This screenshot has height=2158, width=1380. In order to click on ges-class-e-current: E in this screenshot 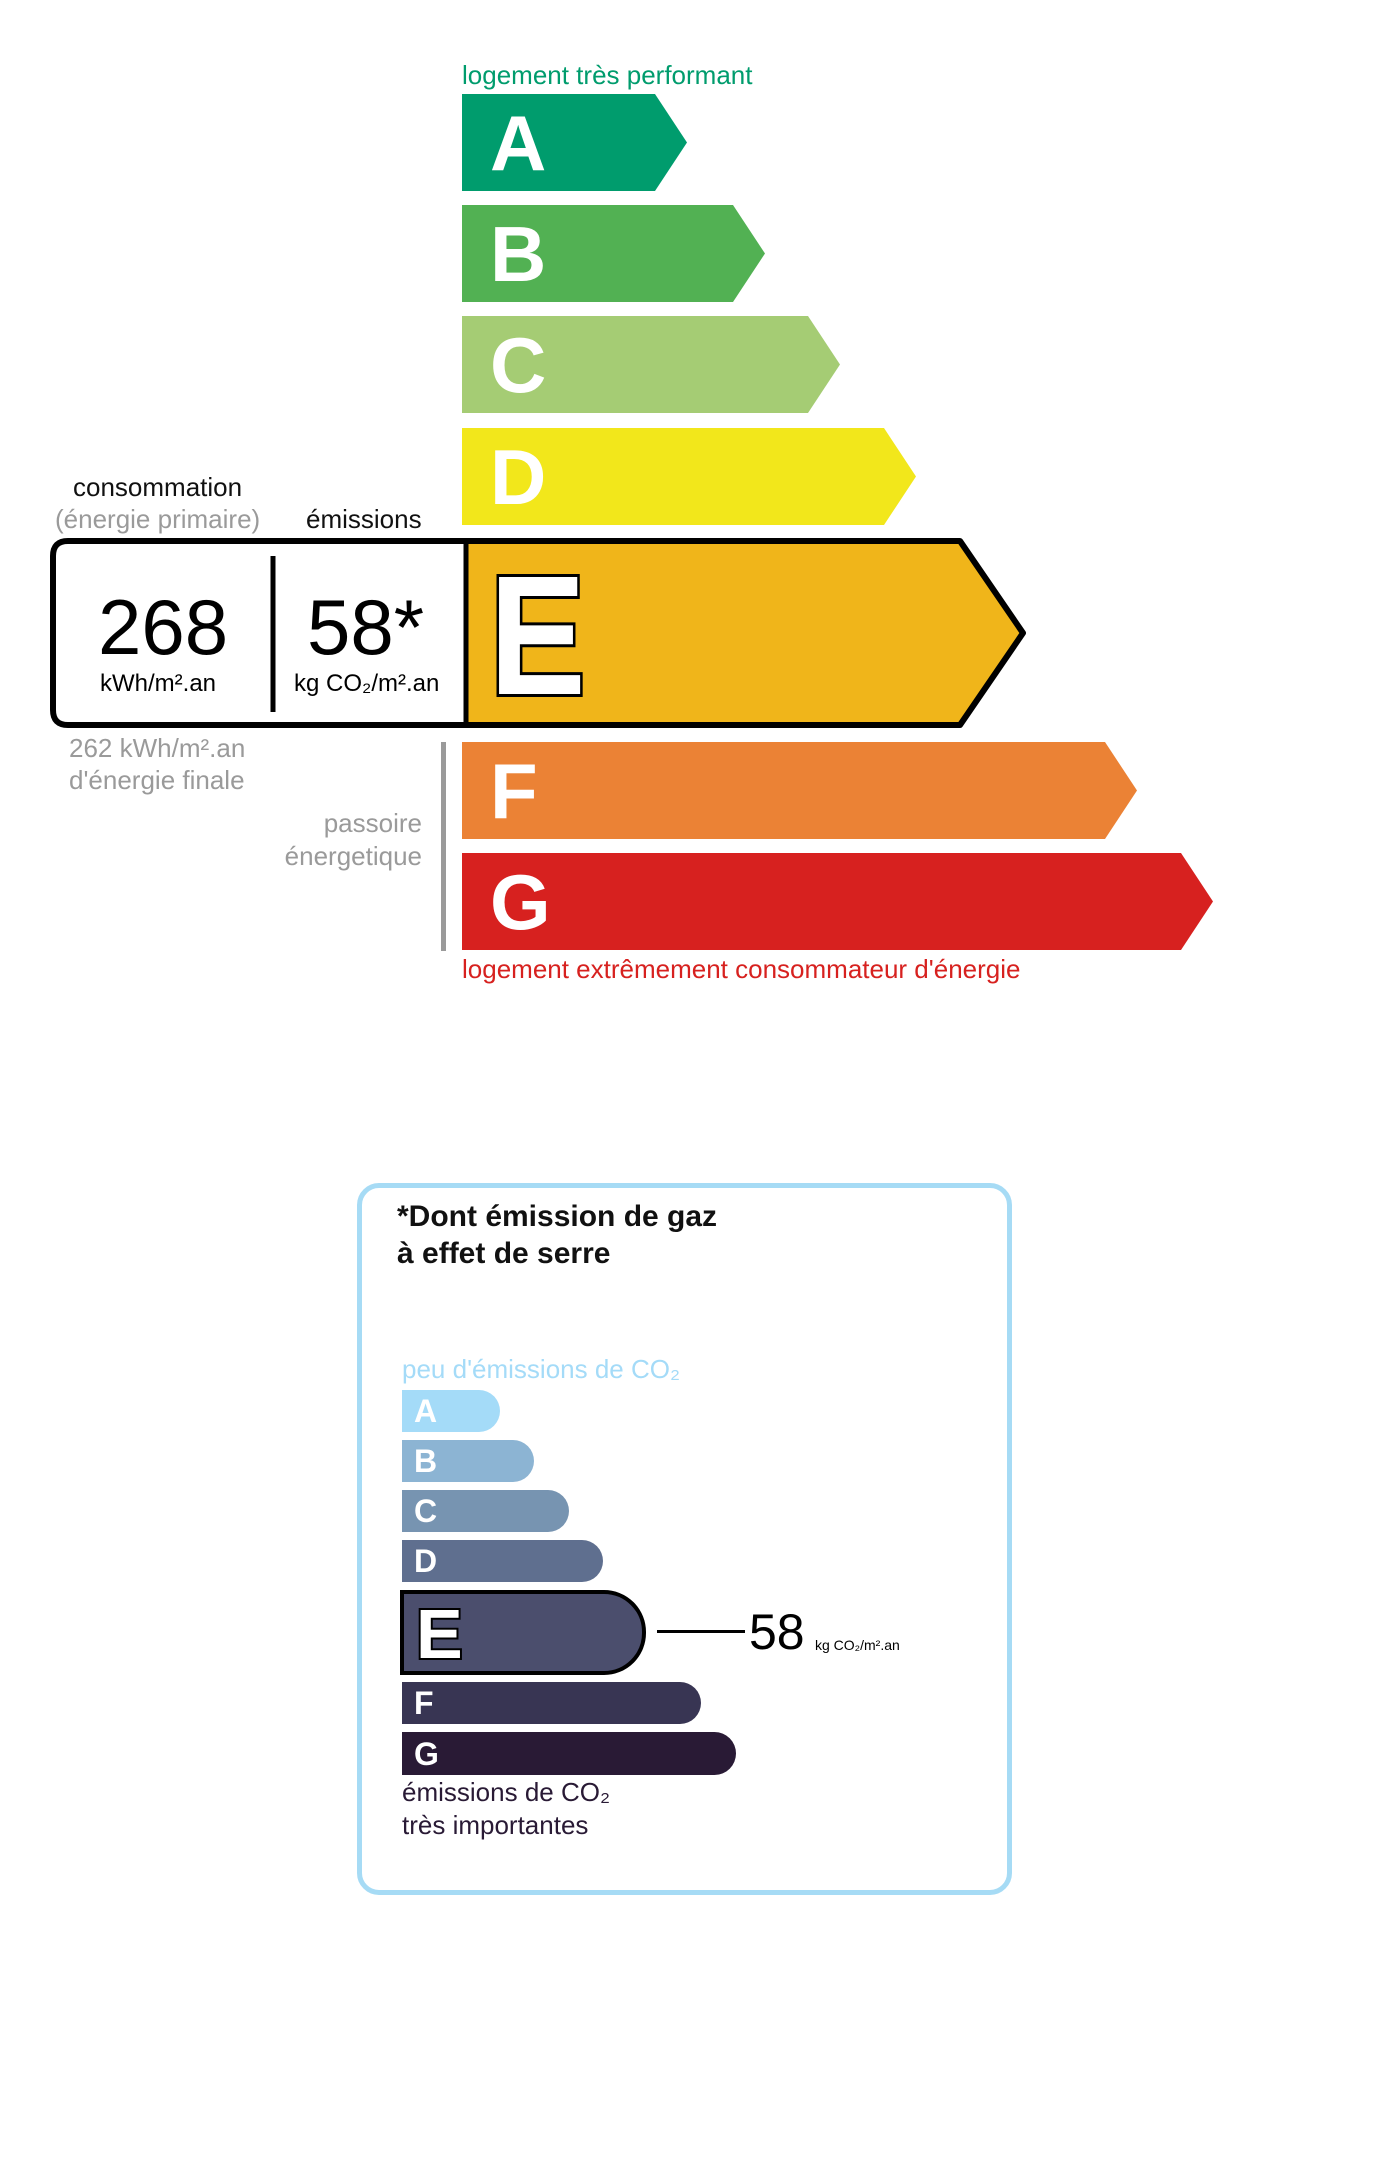, I will do `click(523, 1632)`.